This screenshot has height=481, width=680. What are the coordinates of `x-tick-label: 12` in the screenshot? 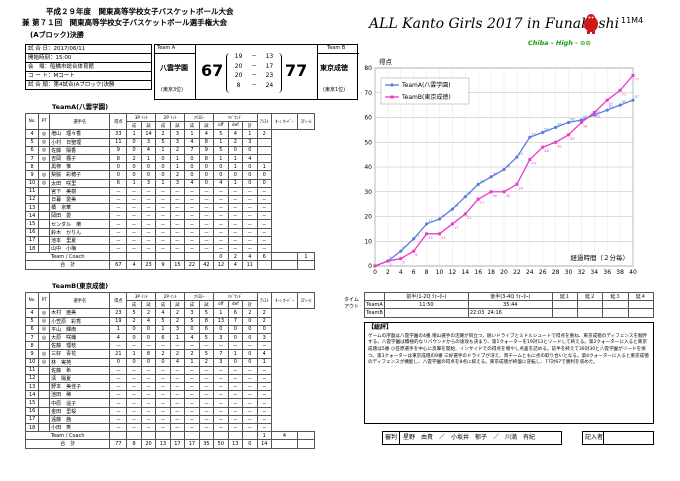 It's located at (453, 272).